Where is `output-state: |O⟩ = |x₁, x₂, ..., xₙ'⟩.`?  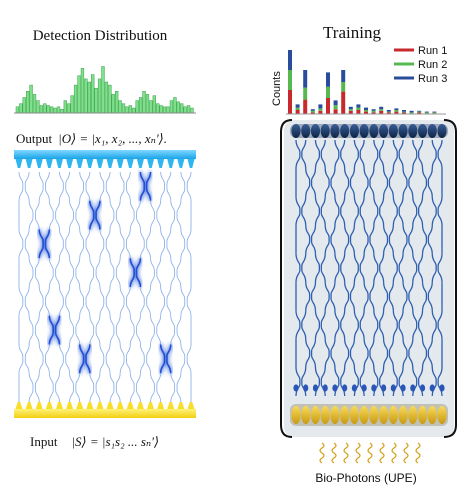 output-state: |O⟩ = |x₁, x₂, ..., xₙ'⟩. is located at coordinates (112, 138).